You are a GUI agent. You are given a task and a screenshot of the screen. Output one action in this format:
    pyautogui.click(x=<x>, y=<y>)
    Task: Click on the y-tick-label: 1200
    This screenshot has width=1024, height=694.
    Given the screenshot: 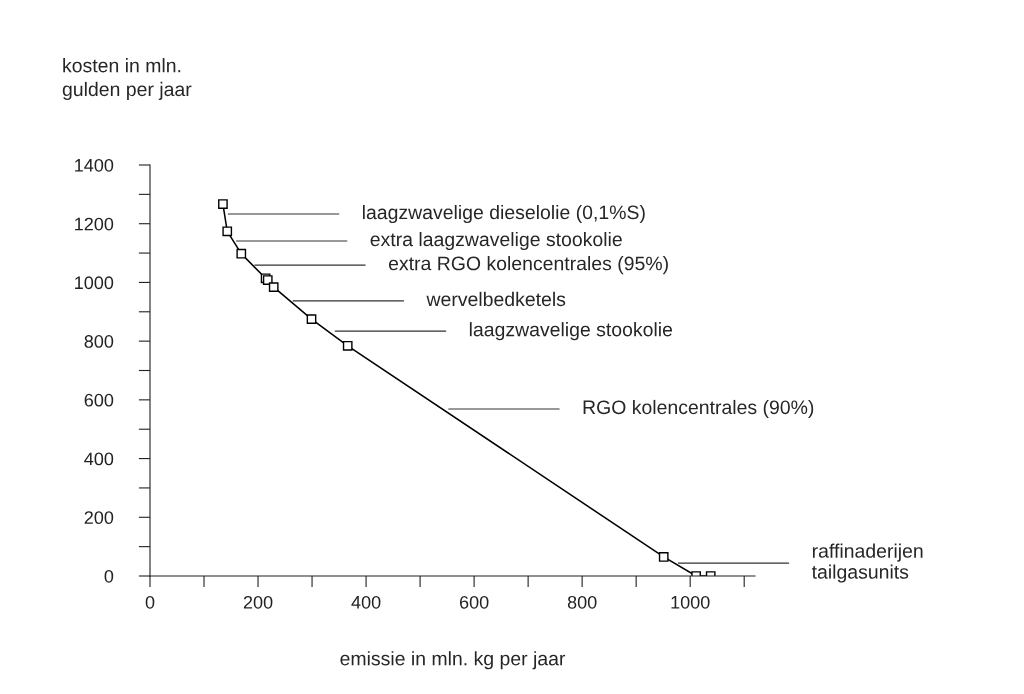 What is the action you would take?
    pyautogui.click(x=94, y=224)
    